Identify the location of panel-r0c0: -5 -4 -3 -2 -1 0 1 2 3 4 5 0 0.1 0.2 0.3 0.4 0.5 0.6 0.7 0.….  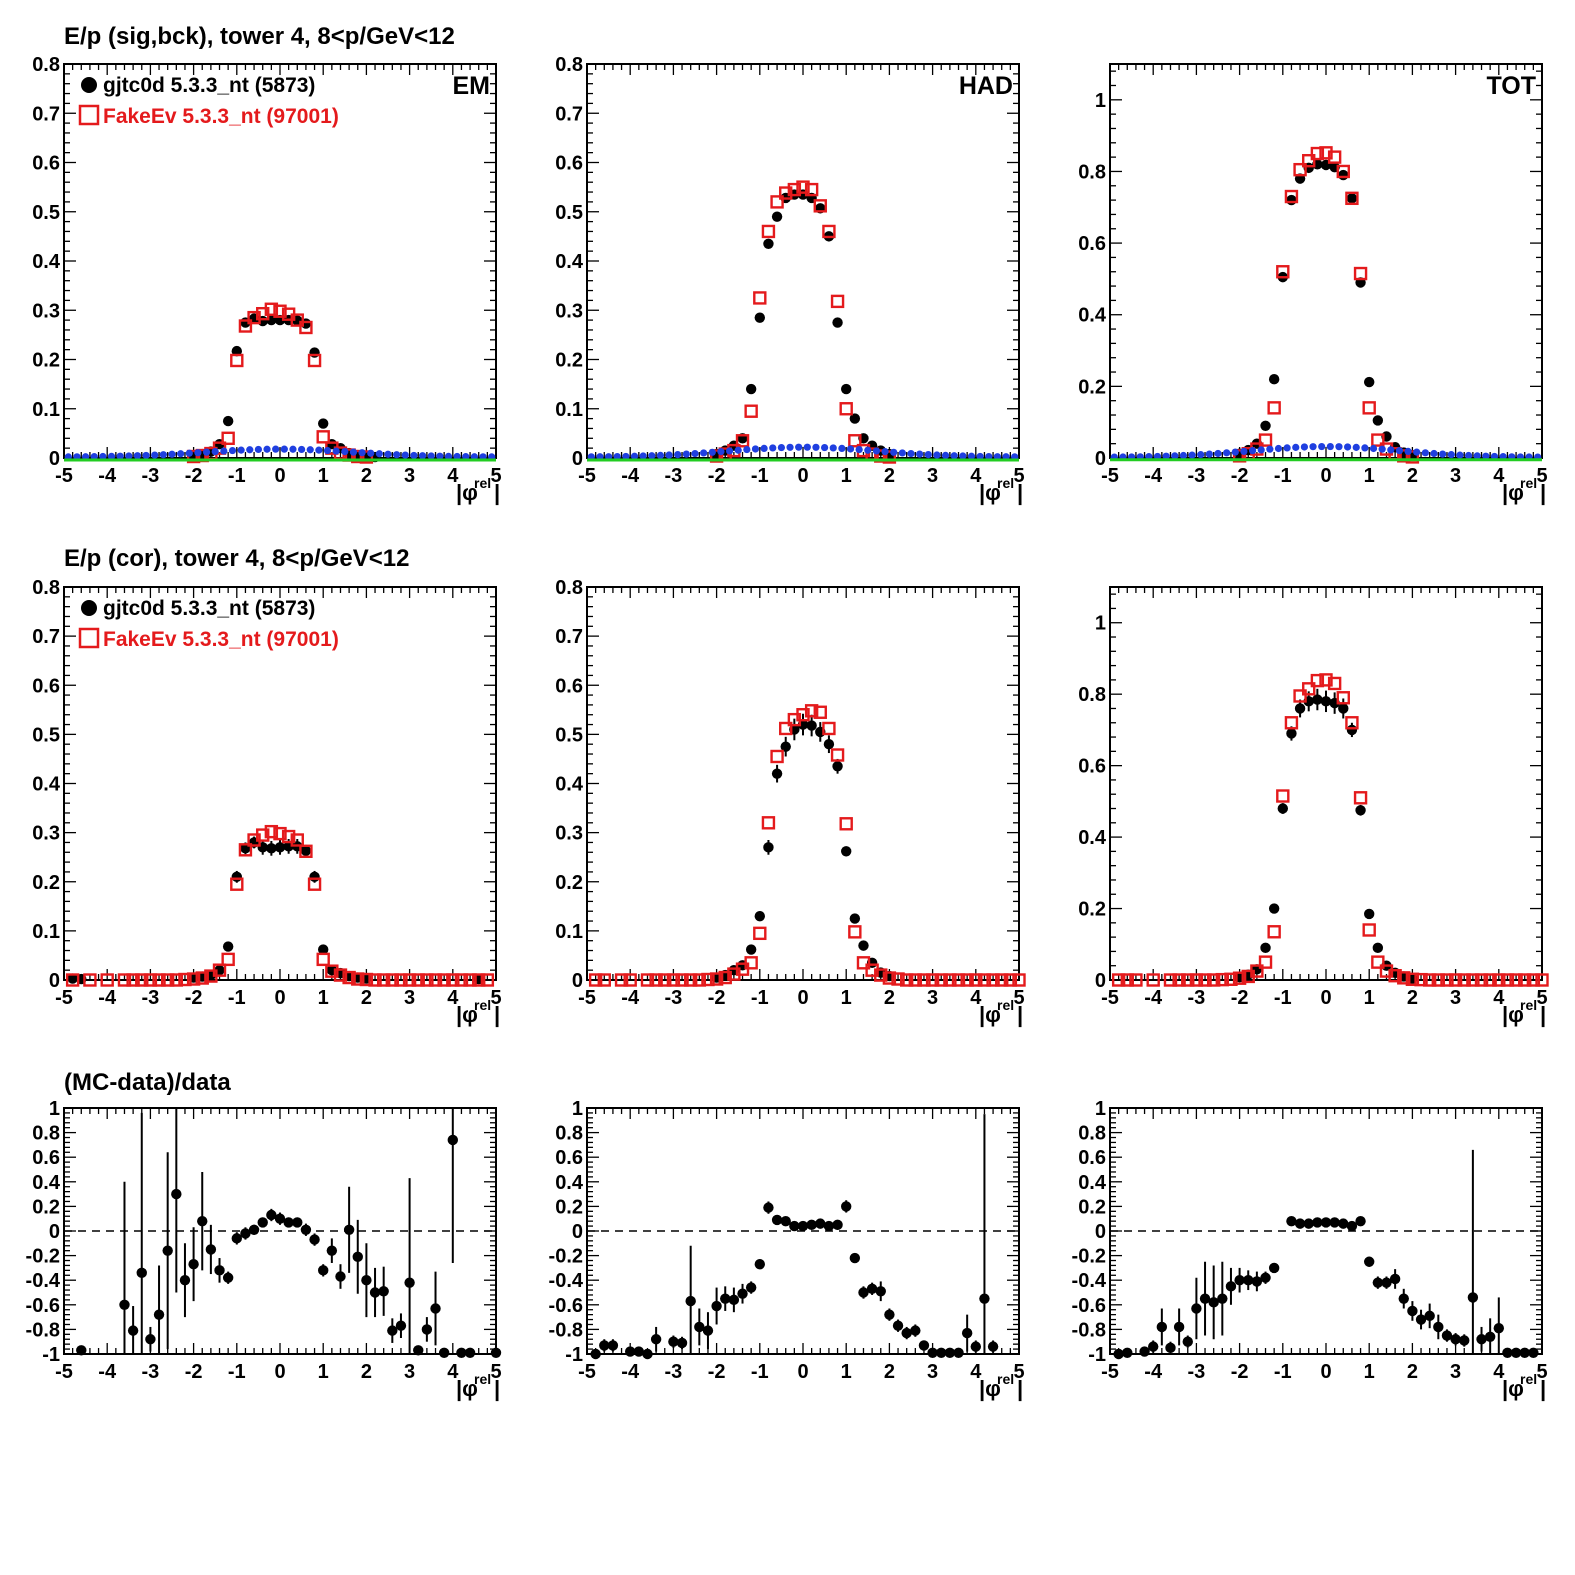
(266, 279).